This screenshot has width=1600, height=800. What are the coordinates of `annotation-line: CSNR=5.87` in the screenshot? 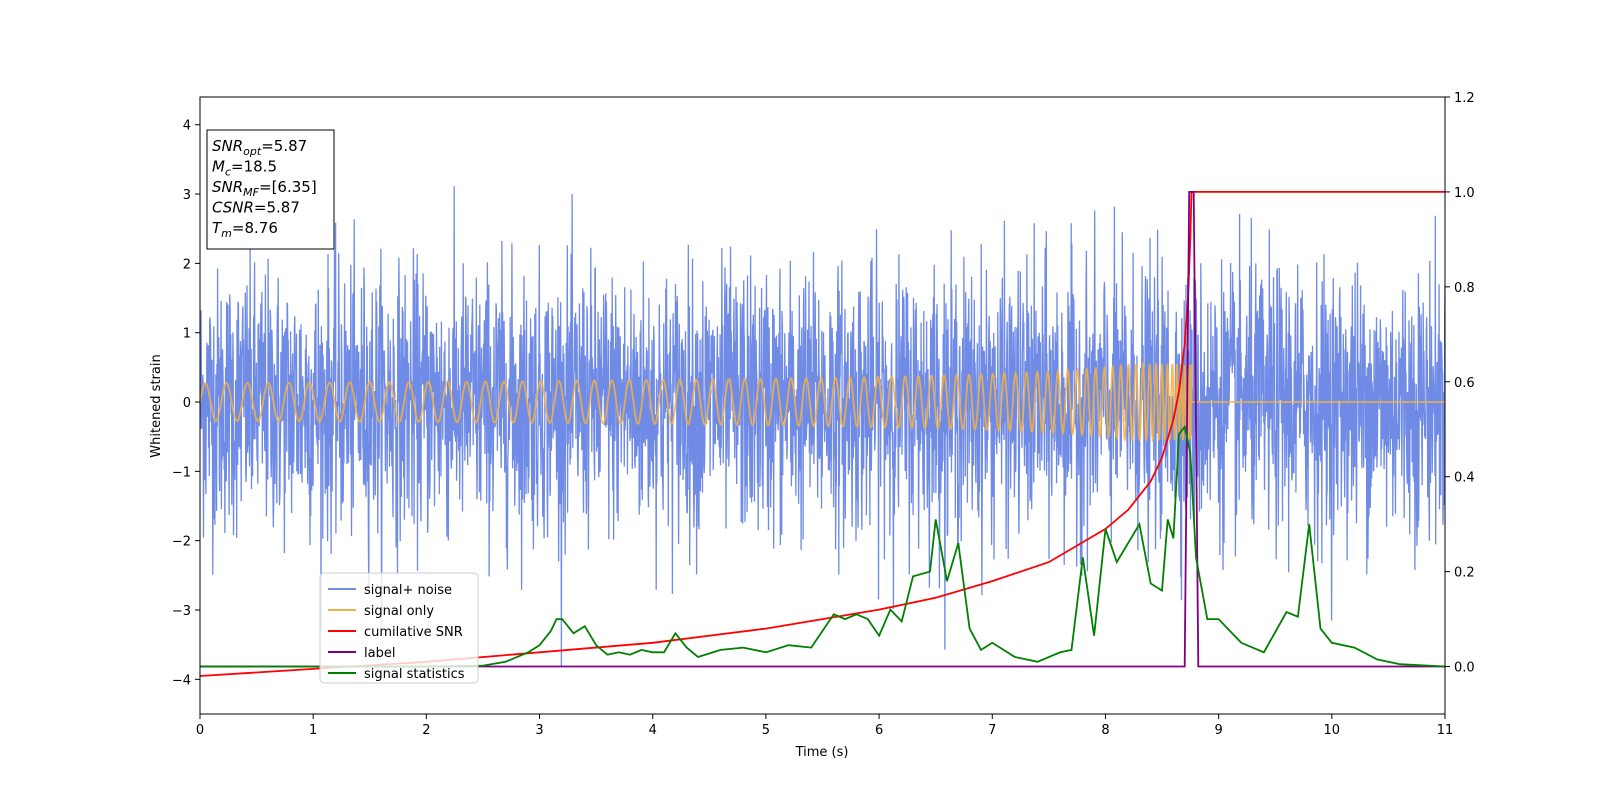 It's located at (256, 208).